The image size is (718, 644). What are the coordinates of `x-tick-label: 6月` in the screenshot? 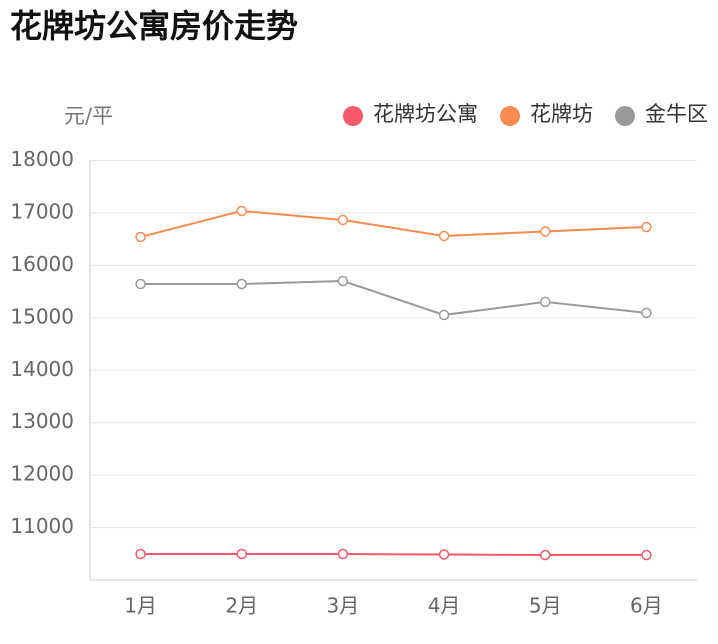 It's located at (646, 606).